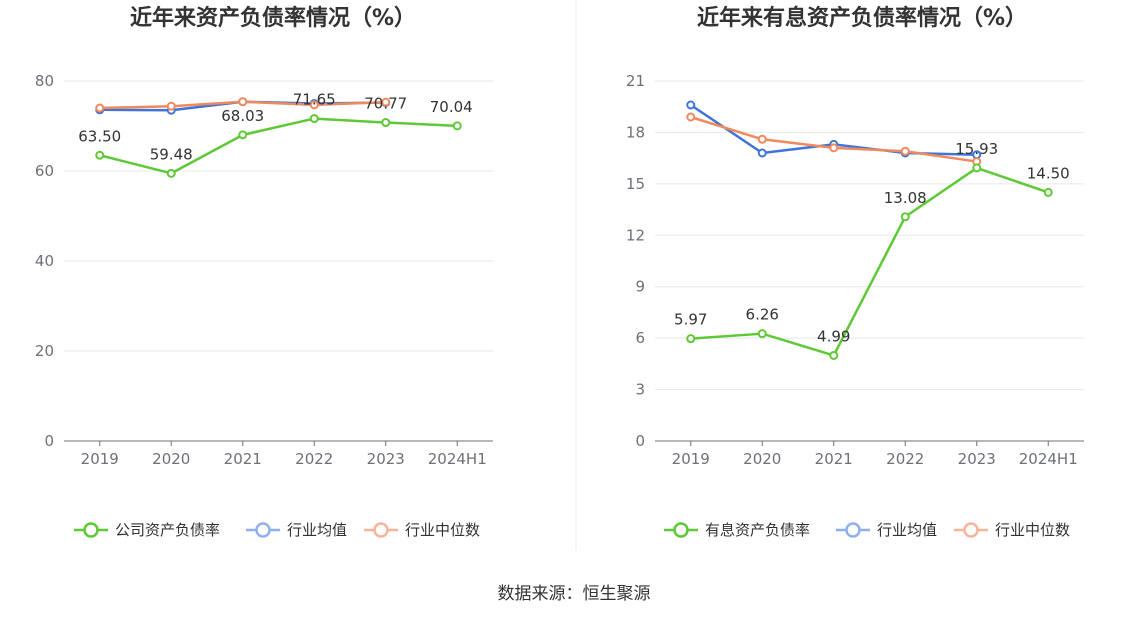 The width and height of the screenshot is (1148, 619). Describe the element at coordinates (976, 149) in the screenshot. I see `data-label: 15.93` at that location.